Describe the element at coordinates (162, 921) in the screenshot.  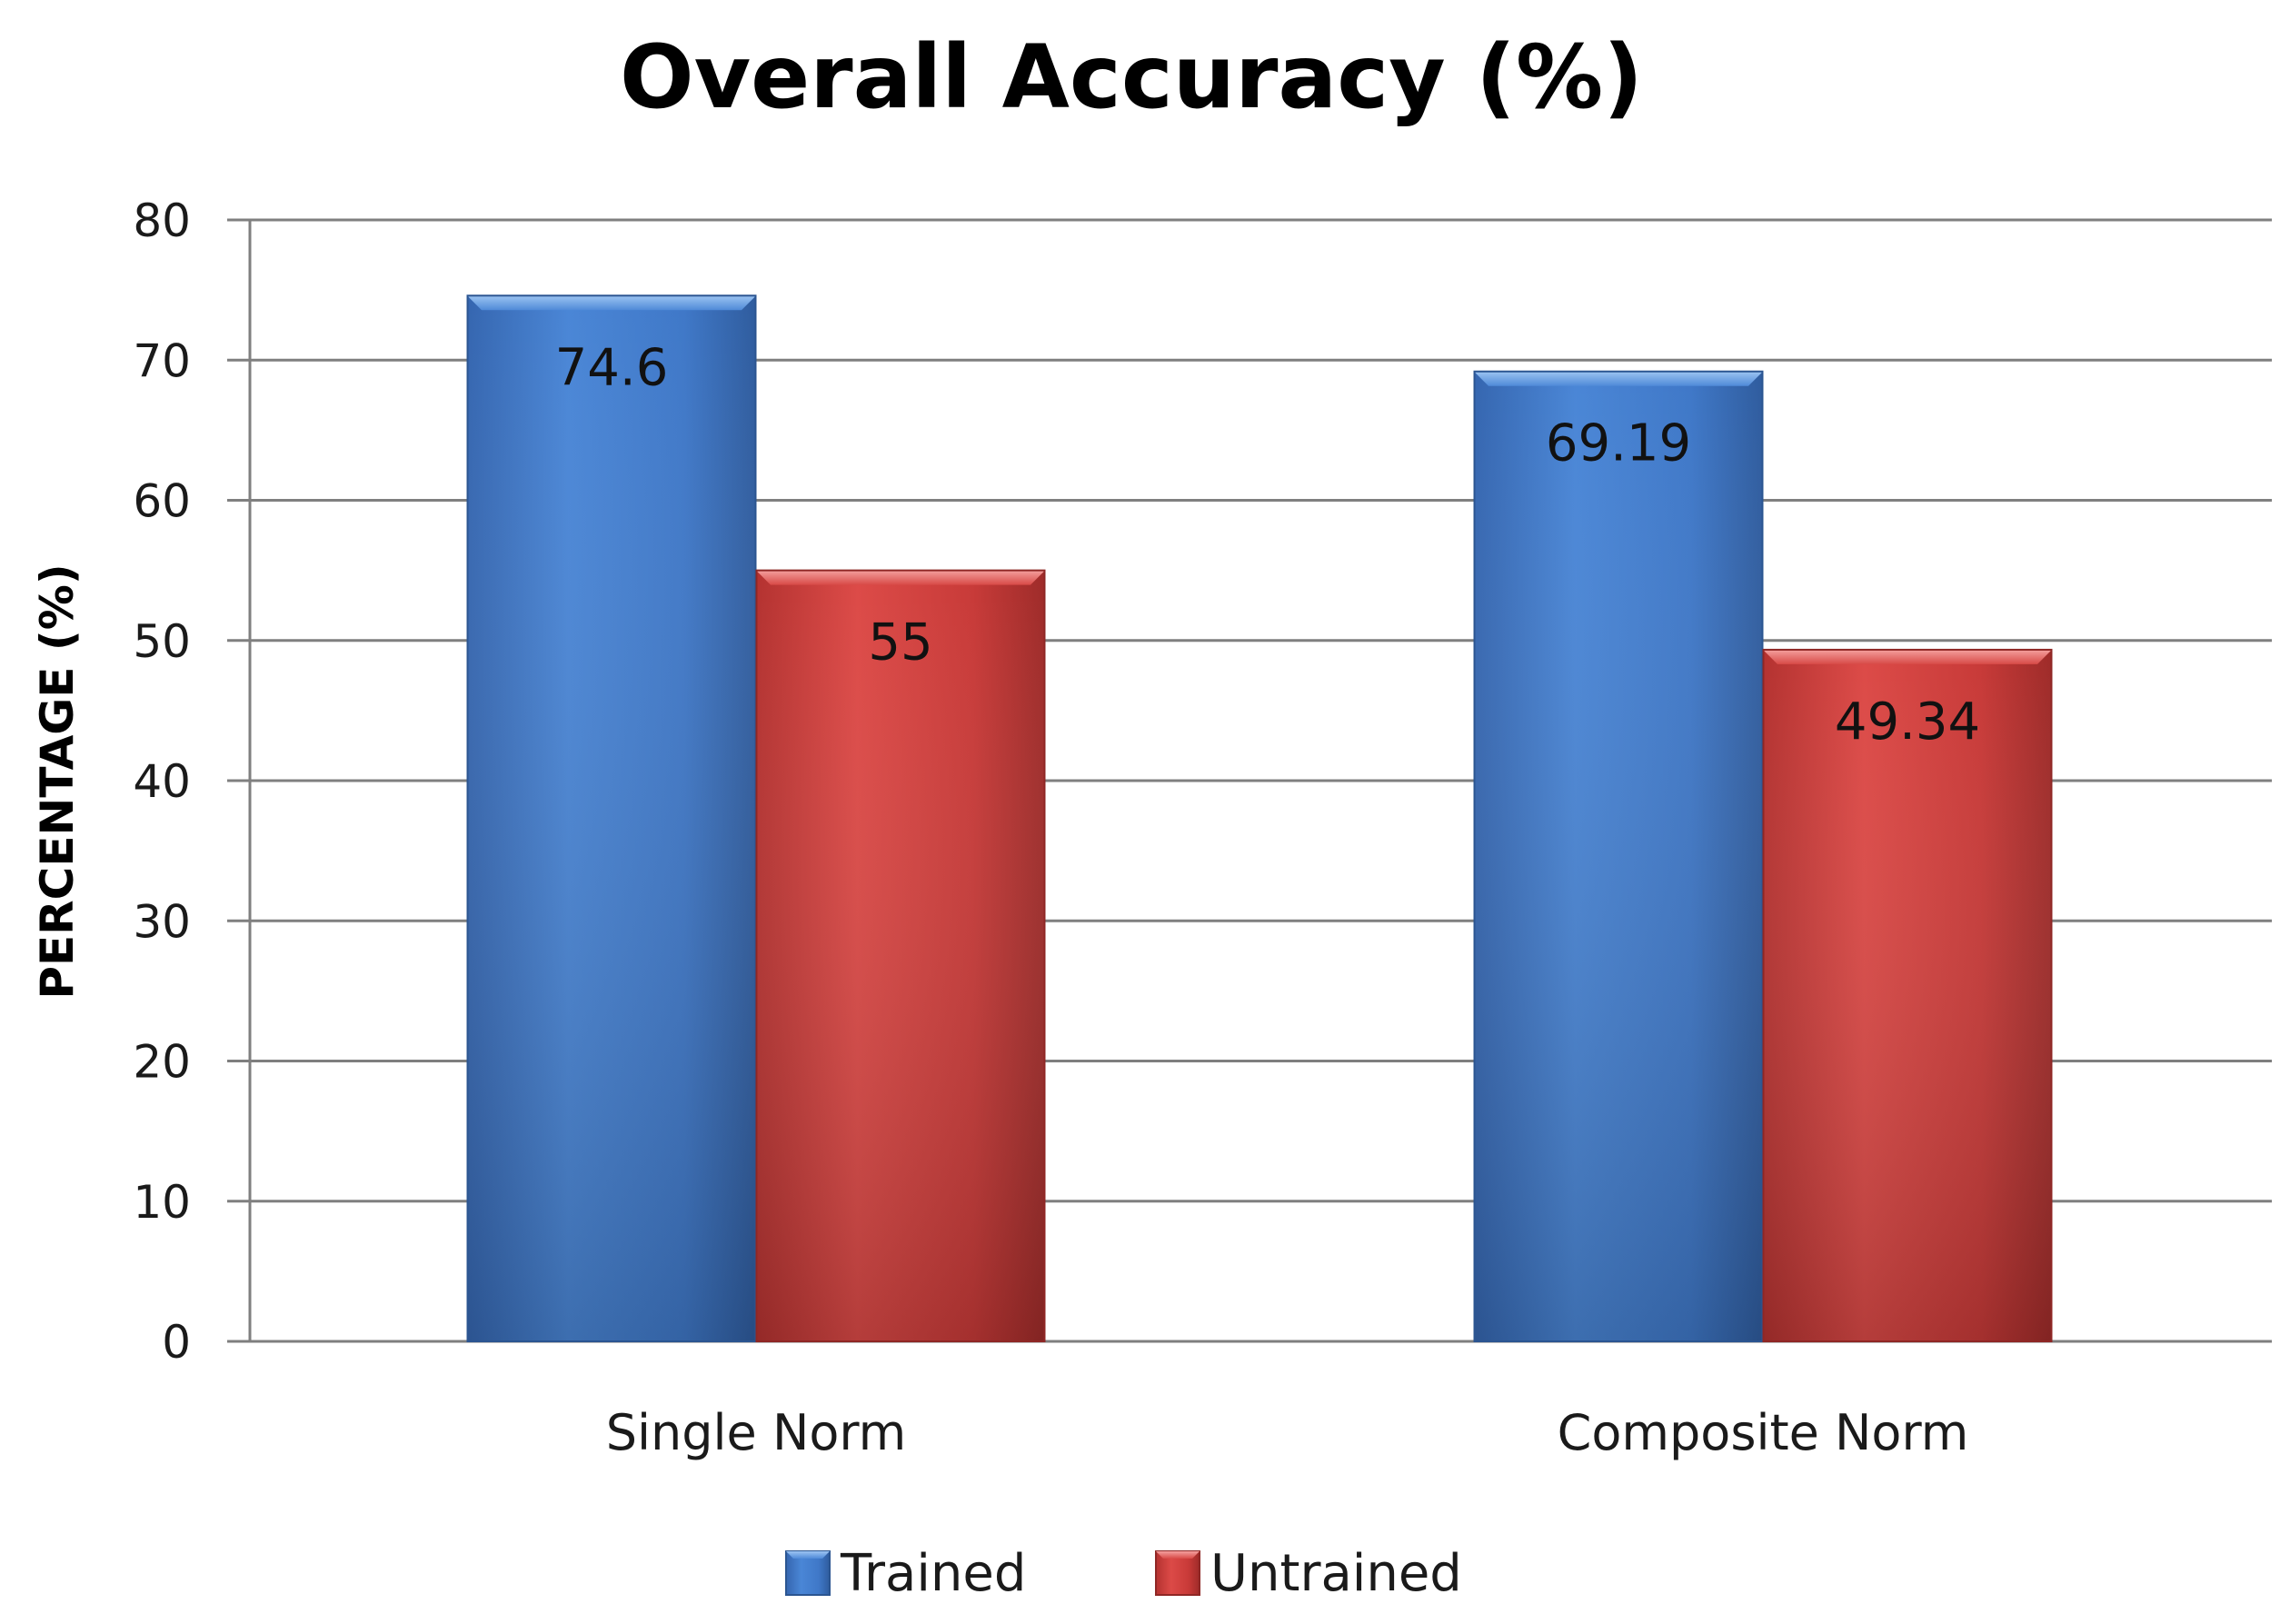
I see `y-tick-label: 30` at that location.